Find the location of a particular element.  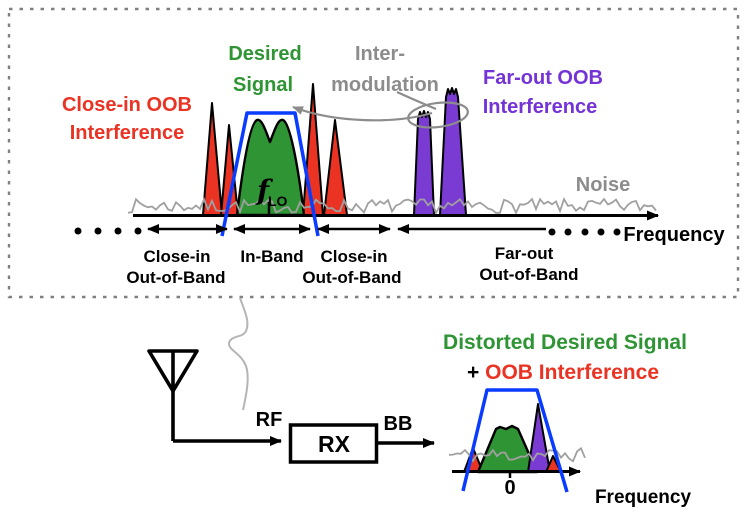

noise-waveform is located at coordinates (392, 206).